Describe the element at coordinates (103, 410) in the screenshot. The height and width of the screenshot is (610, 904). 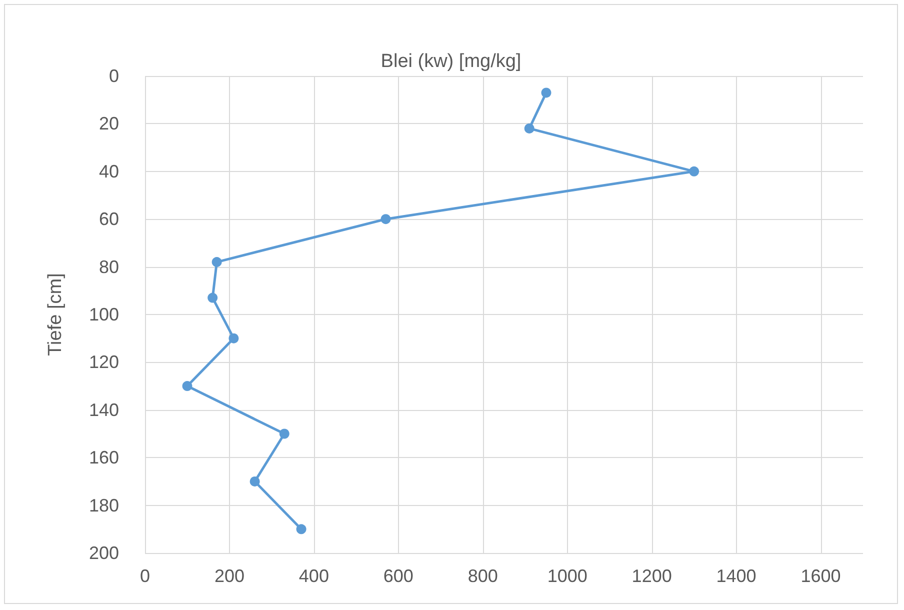
I see `y-tick-label: 140` at that location.